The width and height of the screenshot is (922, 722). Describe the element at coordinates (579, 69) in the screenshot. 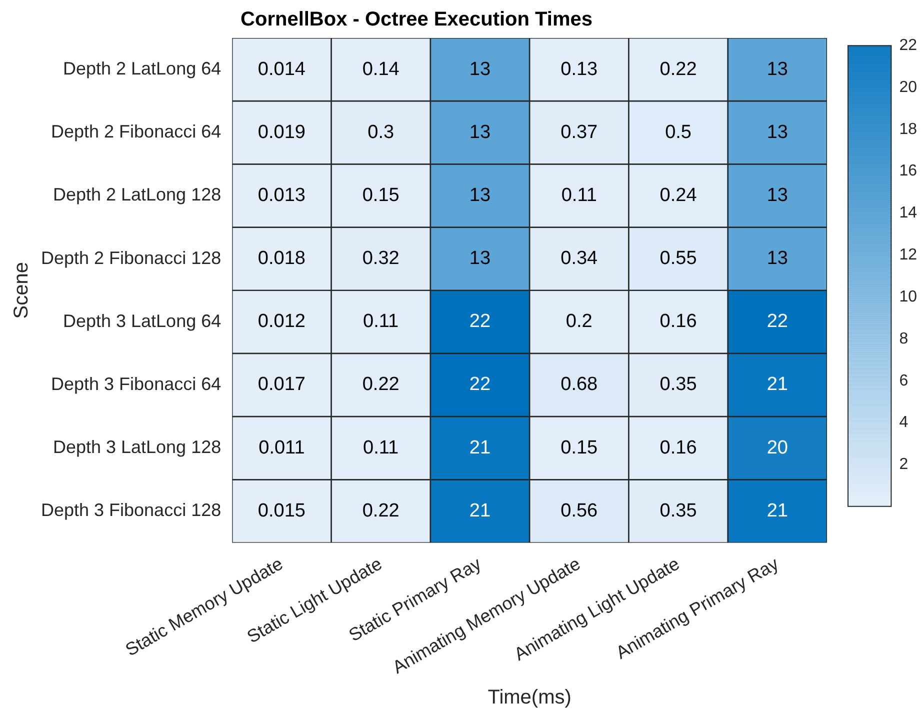

I see `data-label: 0.13` at that location.